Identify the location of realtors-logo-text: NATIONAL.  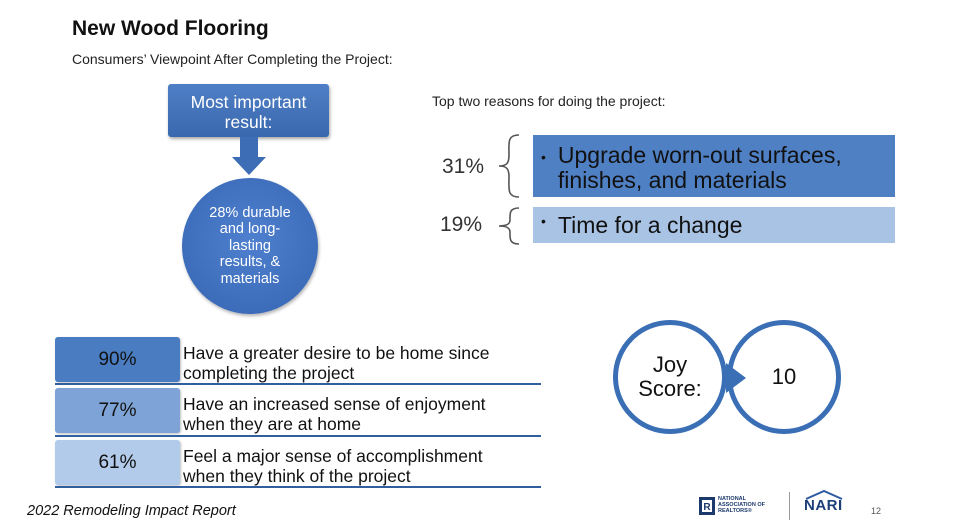
(732, 499).